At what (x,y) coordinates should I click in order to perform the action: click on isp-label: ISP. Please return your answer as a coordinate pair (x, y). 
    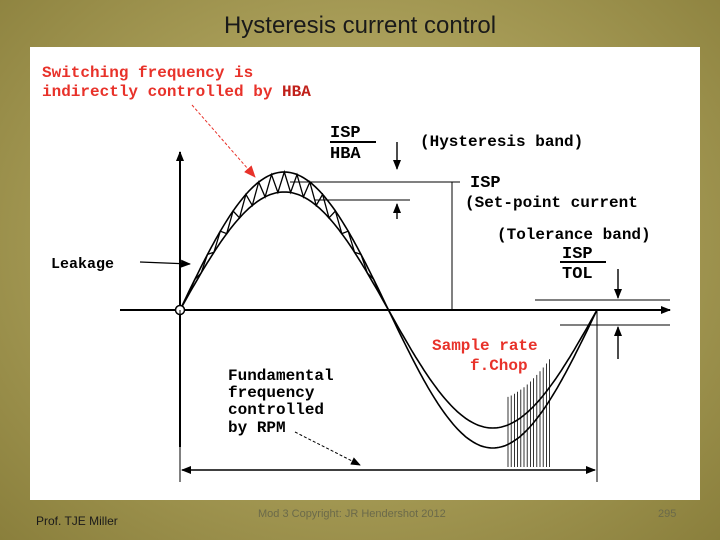
    Looking at the image, I should click on (485, 183).